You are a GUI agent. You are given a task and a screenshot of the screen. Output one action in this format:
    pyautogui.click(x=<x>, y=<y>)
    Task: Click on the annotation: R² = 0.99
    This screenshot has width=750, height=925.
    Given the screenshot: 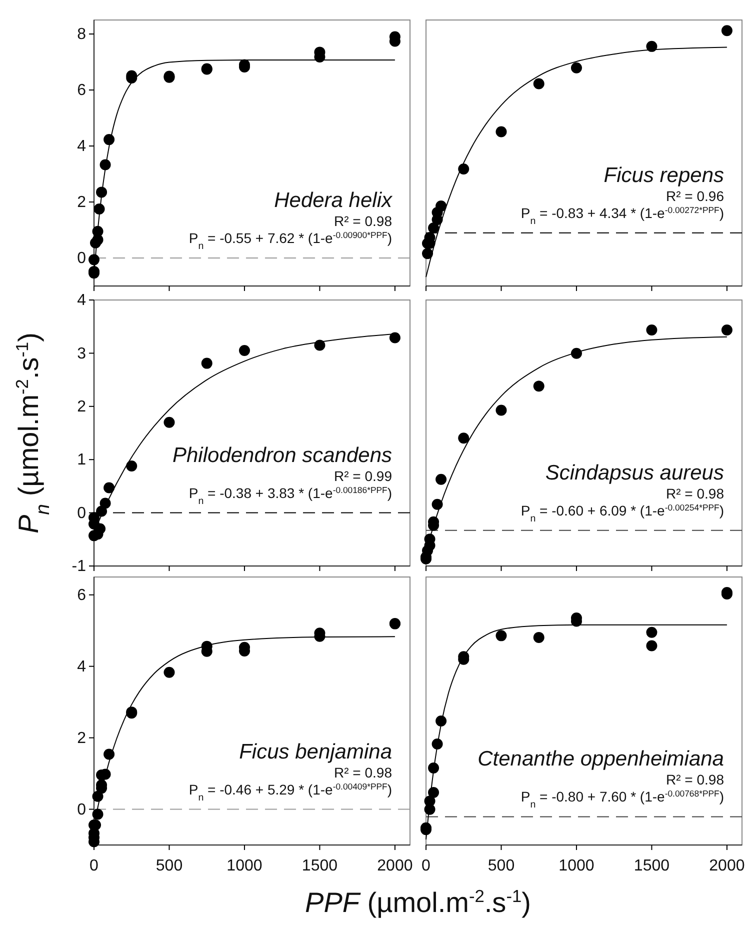 What is the action you would take?
    pyautogui.click(x=363, y=476)
    